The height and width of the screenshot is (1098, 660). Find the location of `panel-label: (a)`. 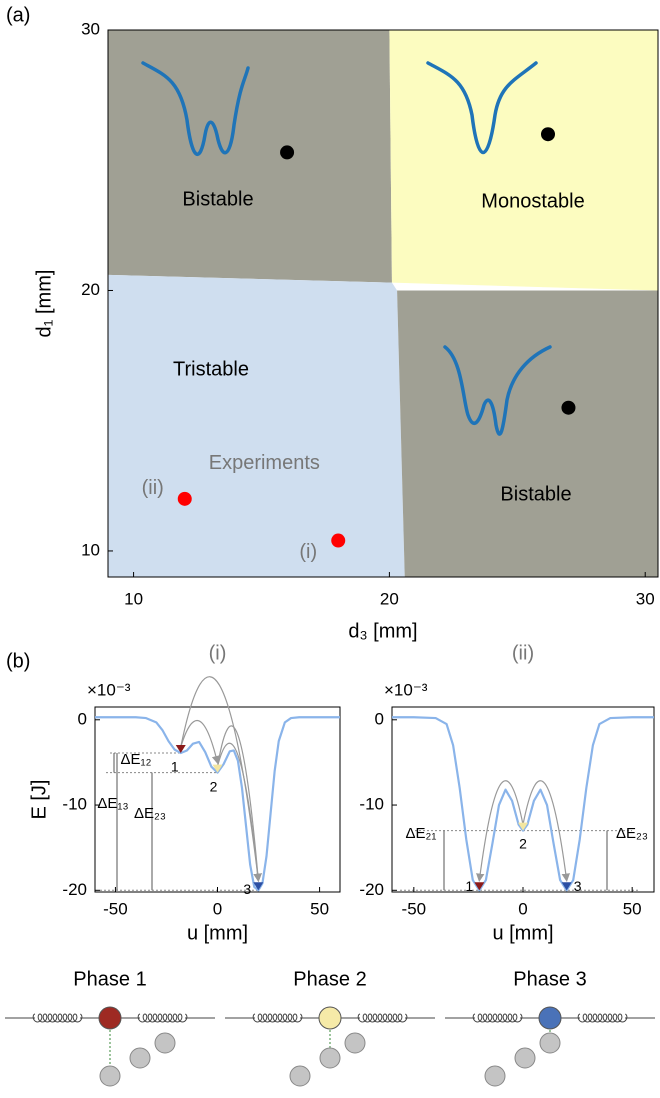

panel-label: (a) is located at coordinates (18, 15).